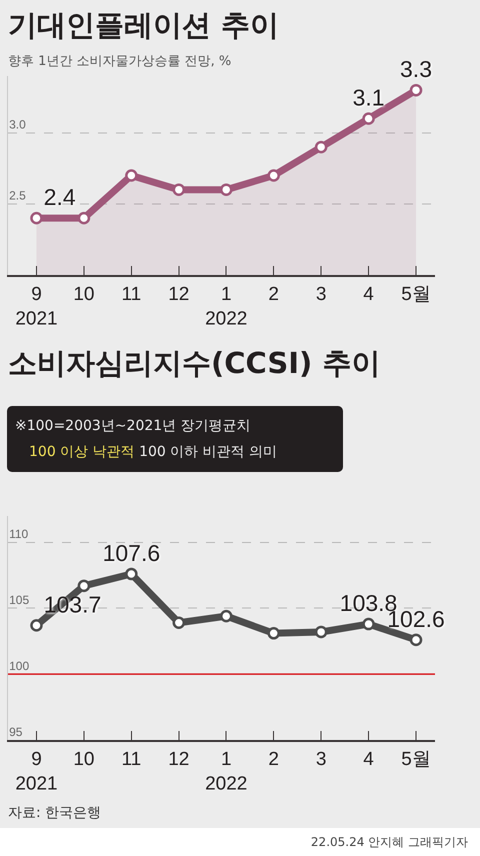 The image size is (480, 856). What do you see at coordinates (368, 97) in the screenshot?
I see `data-label: 3.1` at bounding box center [368, 97].